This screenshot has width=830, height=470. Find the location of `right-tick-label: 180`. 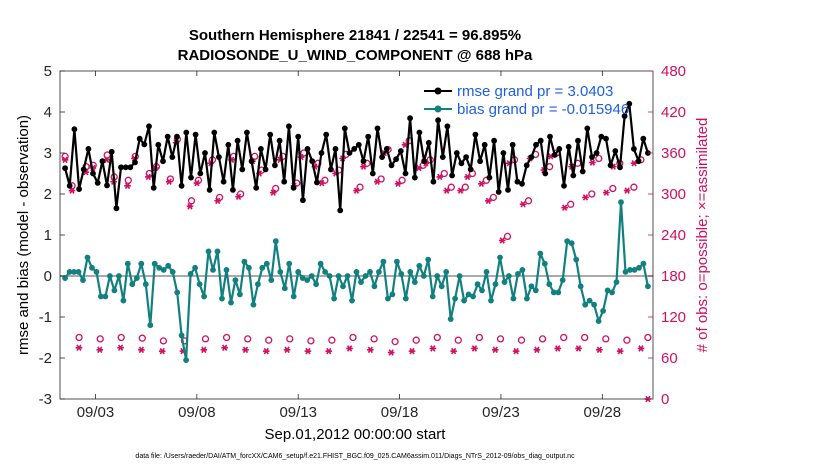

right-tick-label: 180 is located at coordinates (673, 276).